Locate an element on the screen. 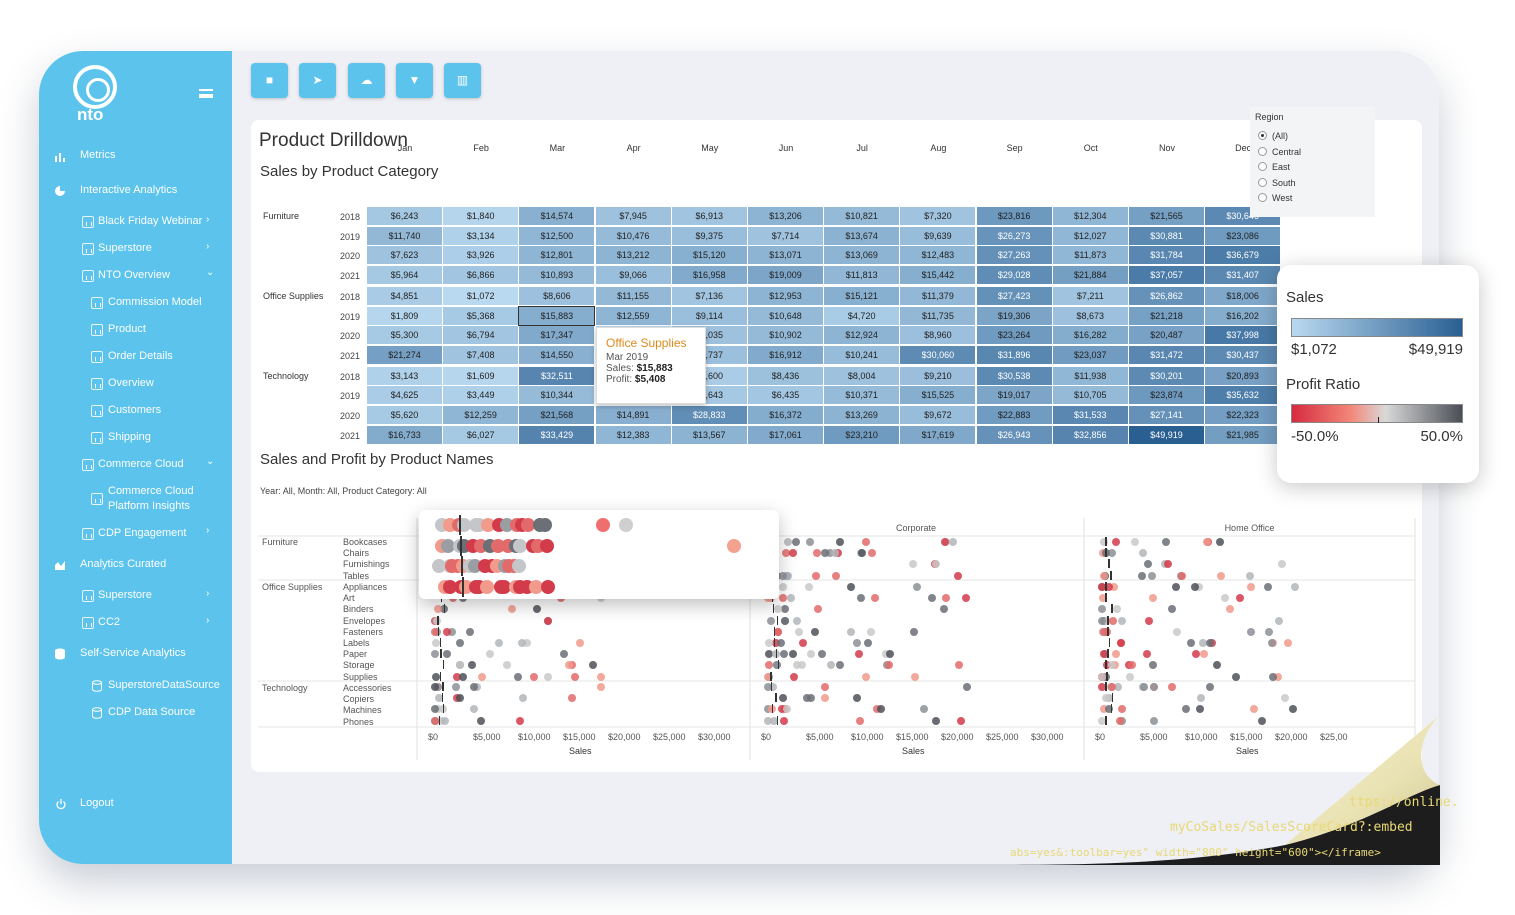 Image resolution: width=1515 pixels, height=915 pixels. heatmap-cell: $10,476 is located at coordinates (633, 235).